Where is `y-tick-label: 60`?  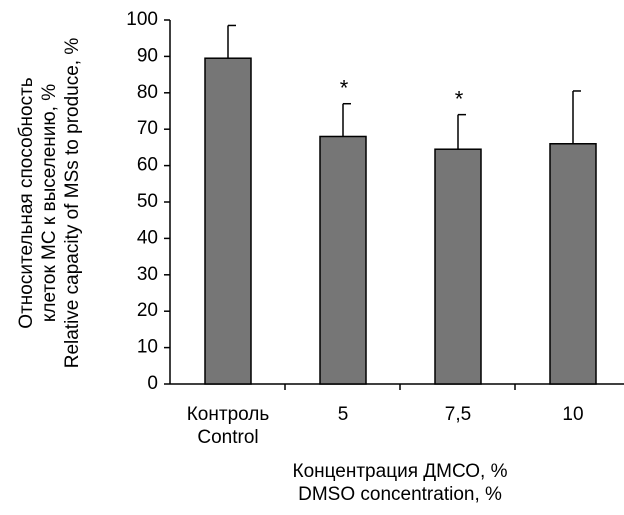 y-tick-label: 60 is located at coordinates (147, 165).